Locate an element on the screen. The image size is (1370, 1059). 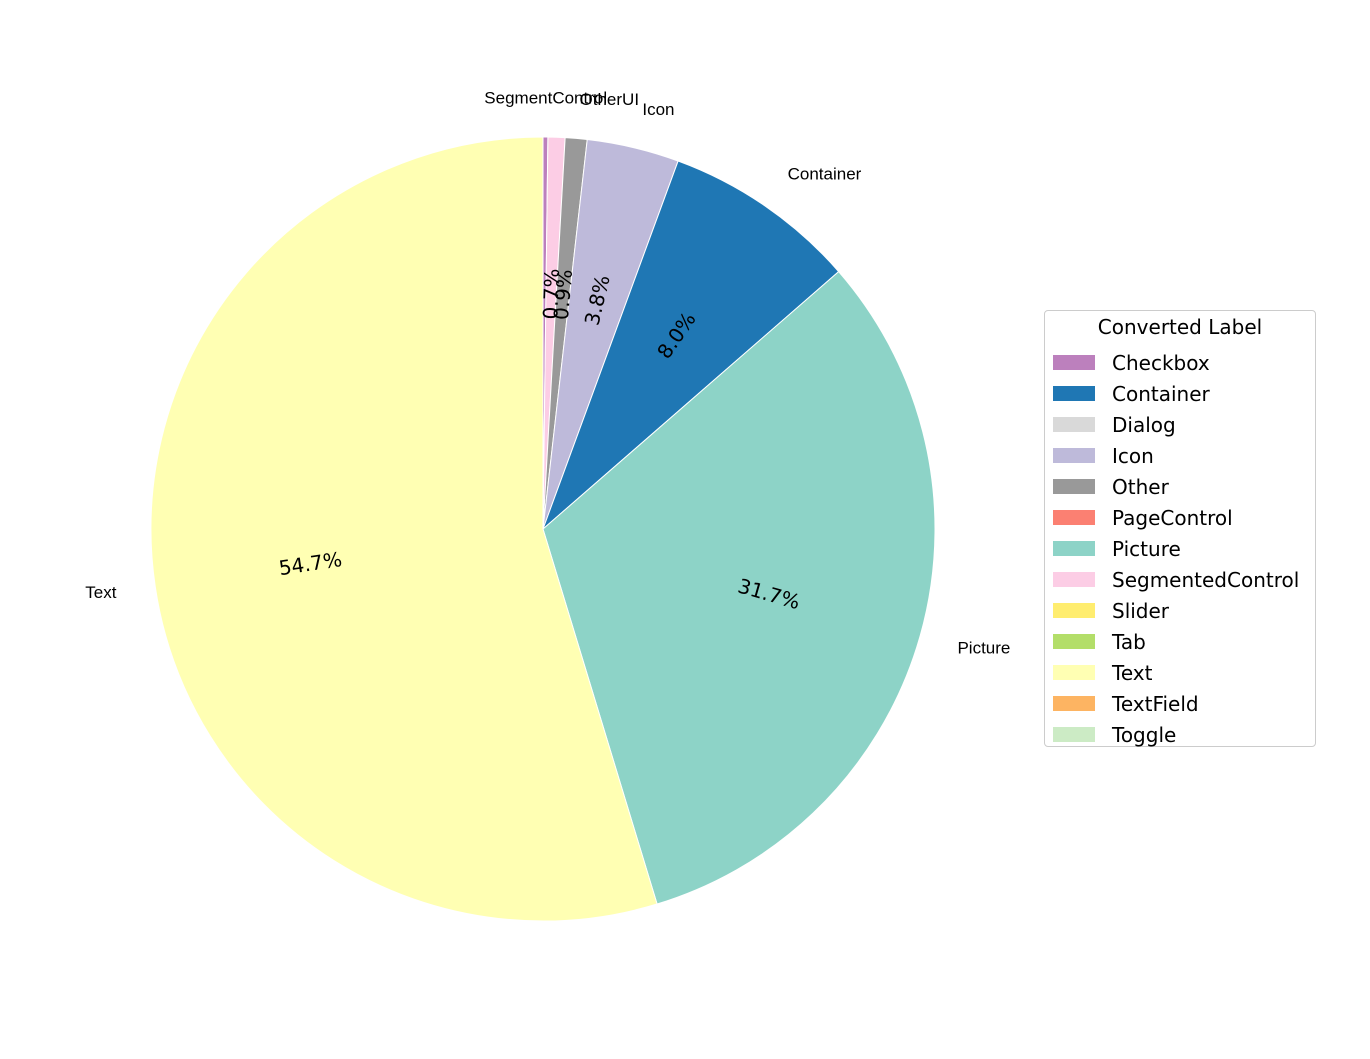
legend-item-checkbox: Checkbox is located at coordinates (1176, 362).